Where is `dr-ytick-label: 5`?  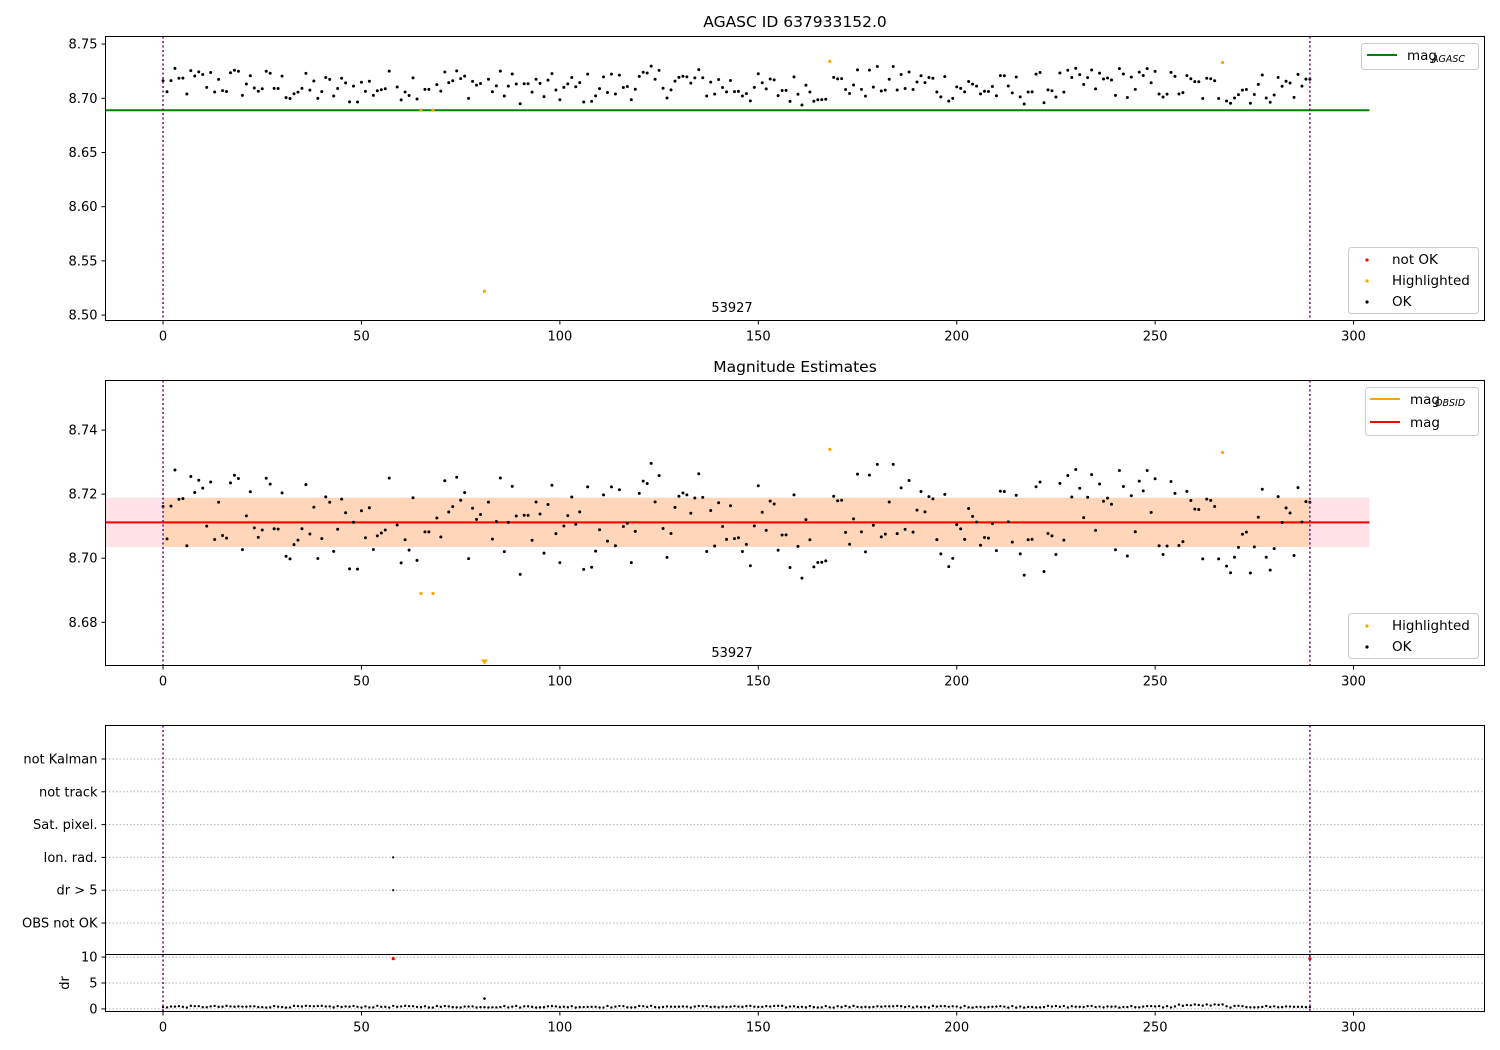 dr-ytick-label: 5 is located at coordinates (93, 984).